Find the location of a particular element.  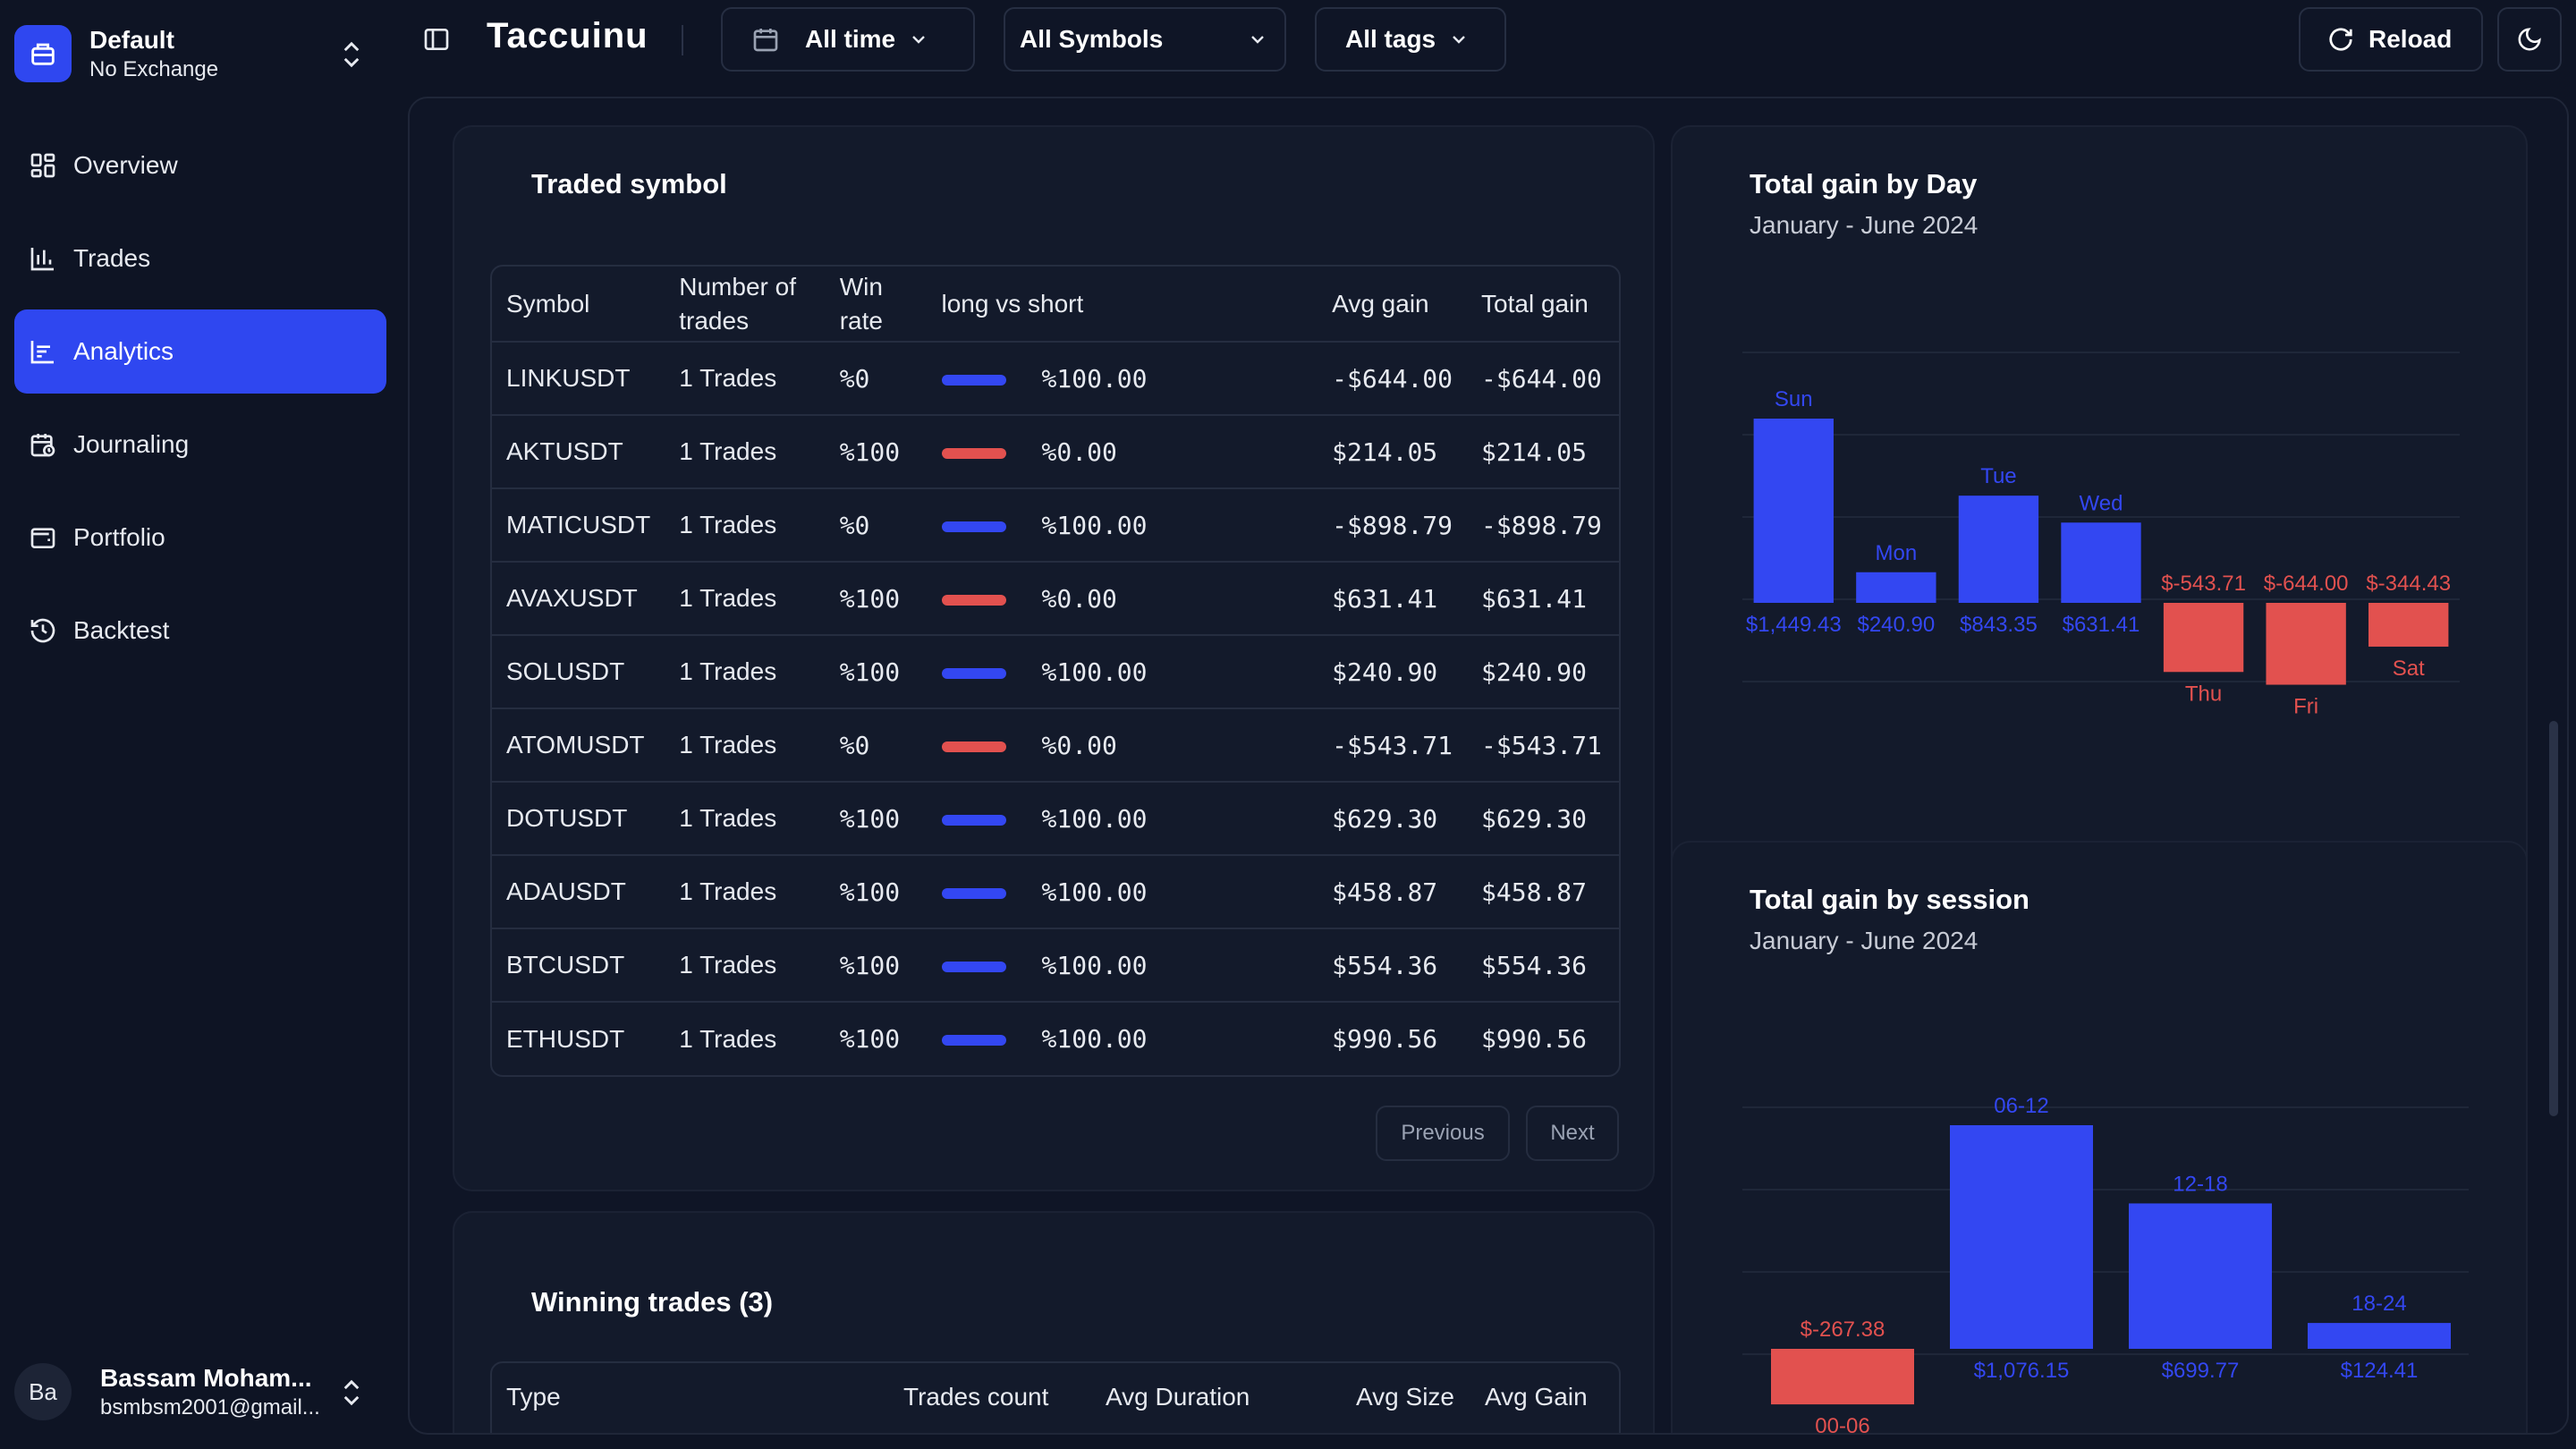

cell-symbol: BTCUSDT is located at coordinates (578, 965).